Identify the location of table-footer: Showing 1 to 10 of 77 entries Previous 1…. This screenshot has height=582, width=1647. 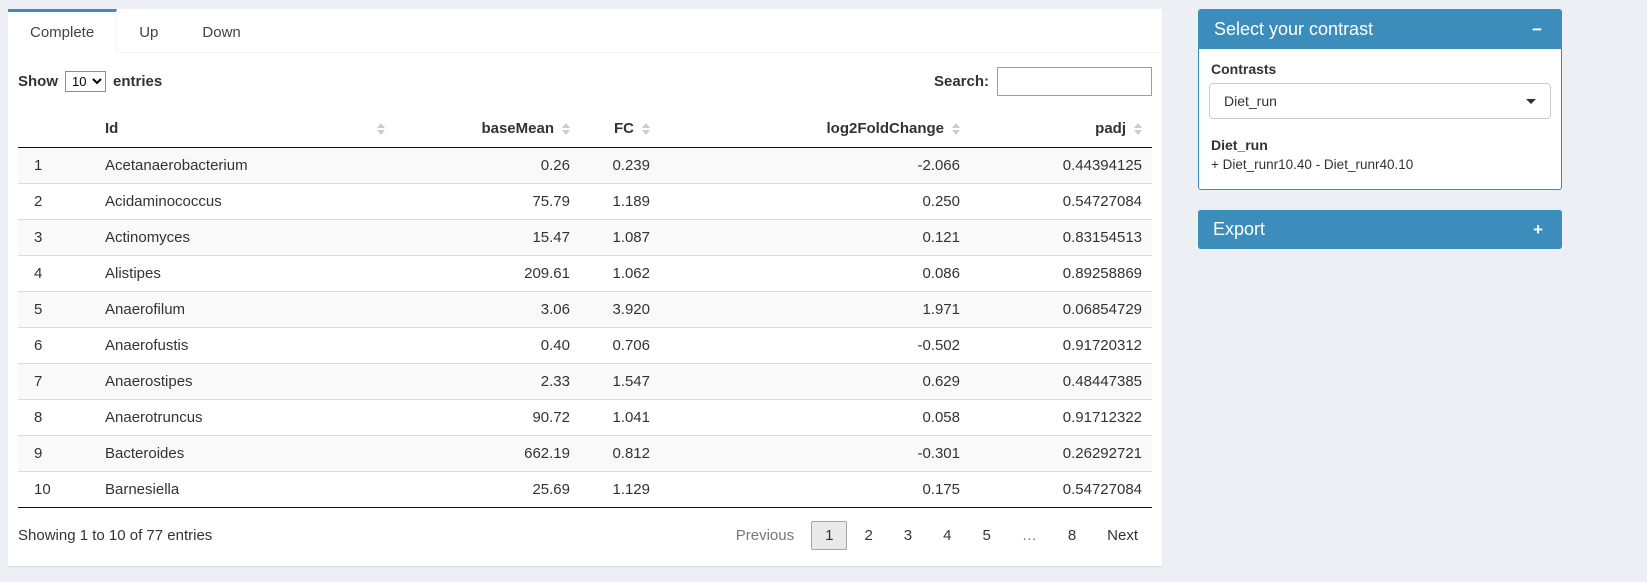
(585, 530).